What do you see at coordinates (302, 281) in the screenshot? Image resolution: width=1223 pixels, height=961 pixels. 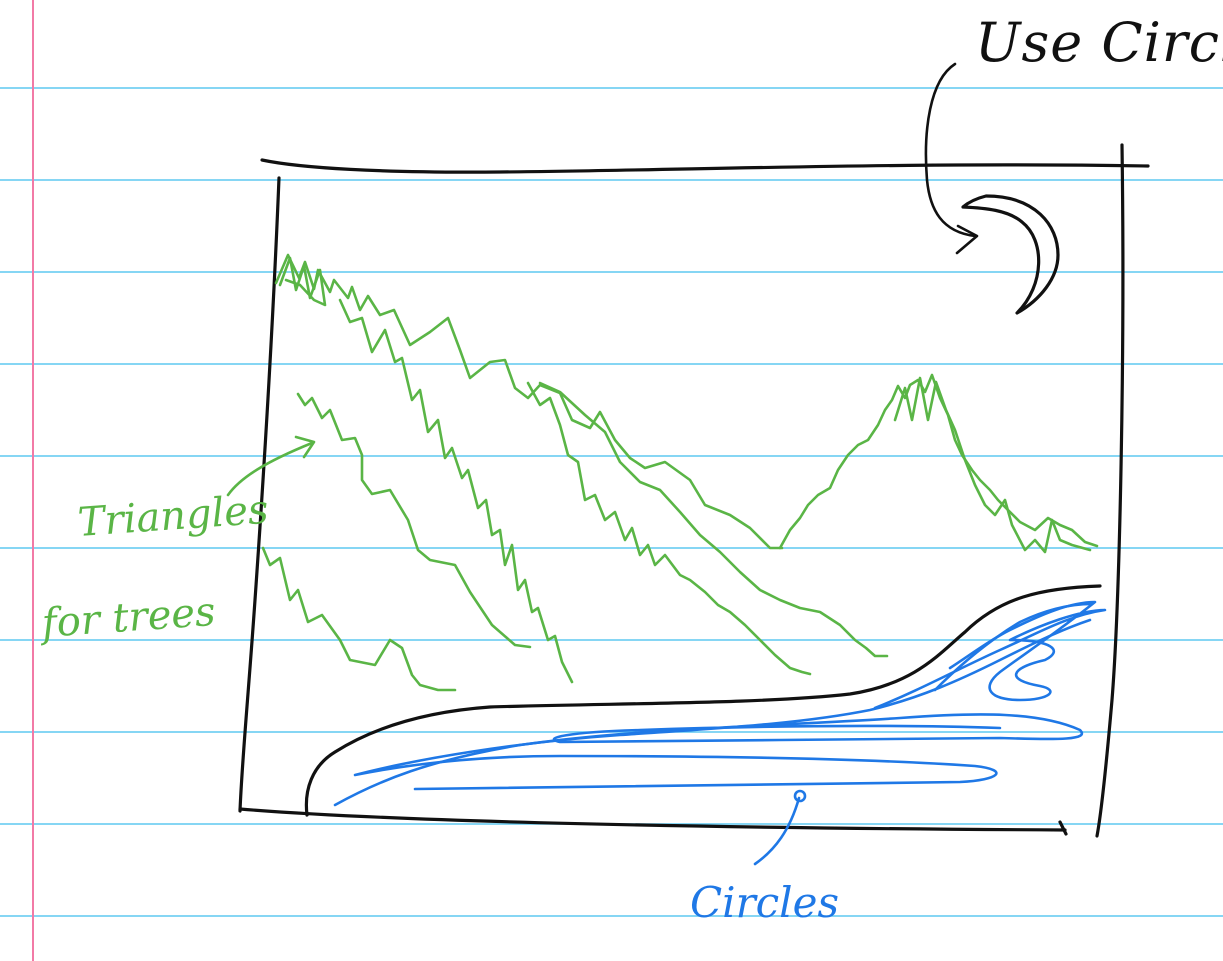 I see `peak-scribble-left` at bounding box center [302, 281].